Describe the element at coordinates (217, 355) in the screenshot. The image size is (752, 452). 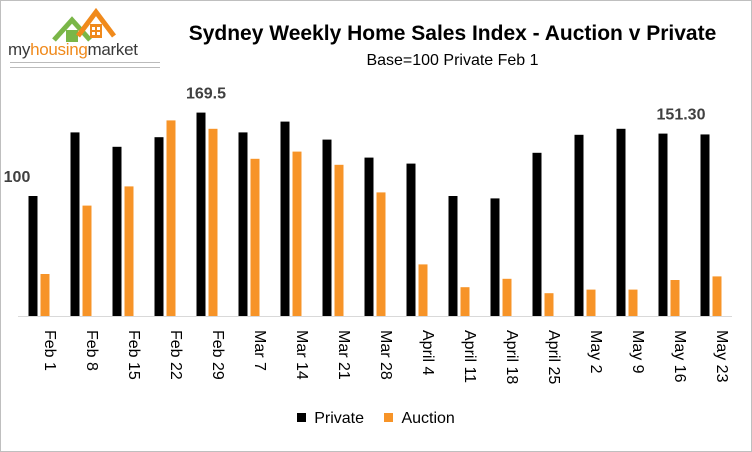
I see `x-tick-label: Feb 29` at that location.